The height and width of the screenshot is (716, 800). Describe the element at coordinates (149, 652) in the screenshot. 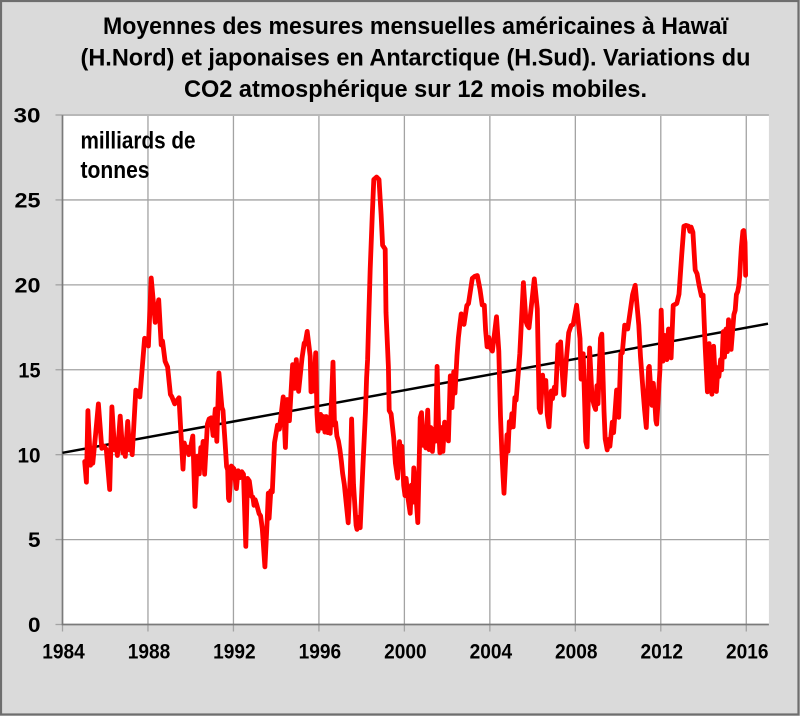

I see `svg-text: 1988` at that location.